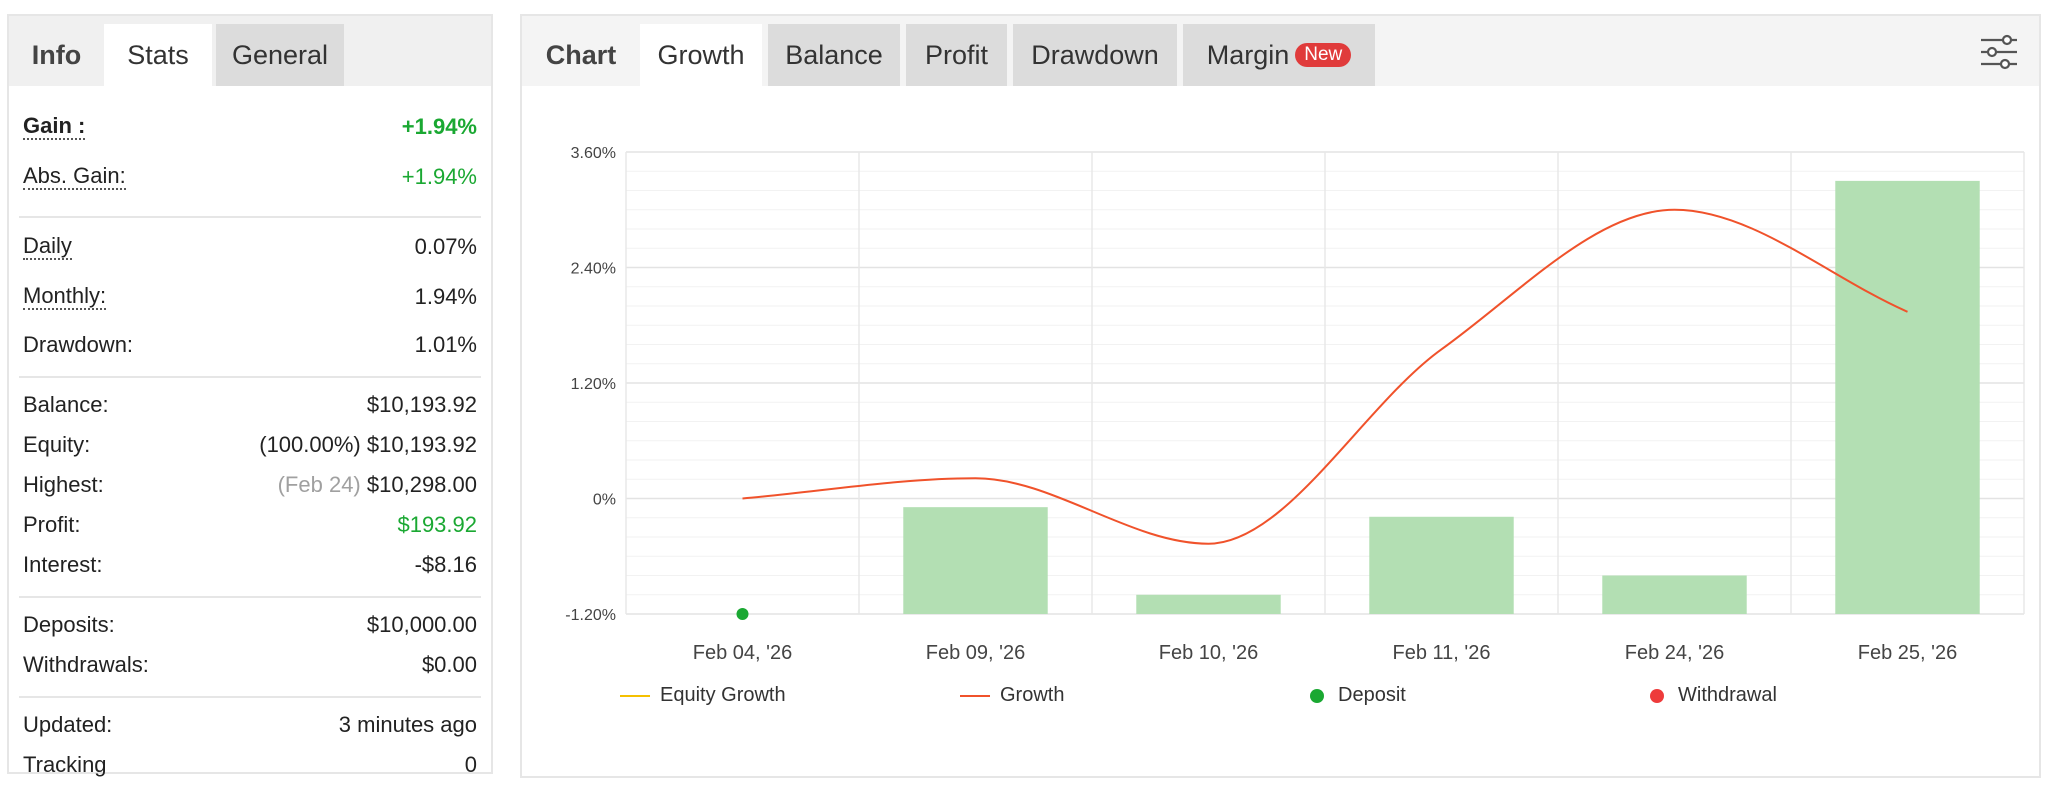 This screenshot has height=792, width=2048. I want to click on profit-value: $193.92, so click(437, 524).